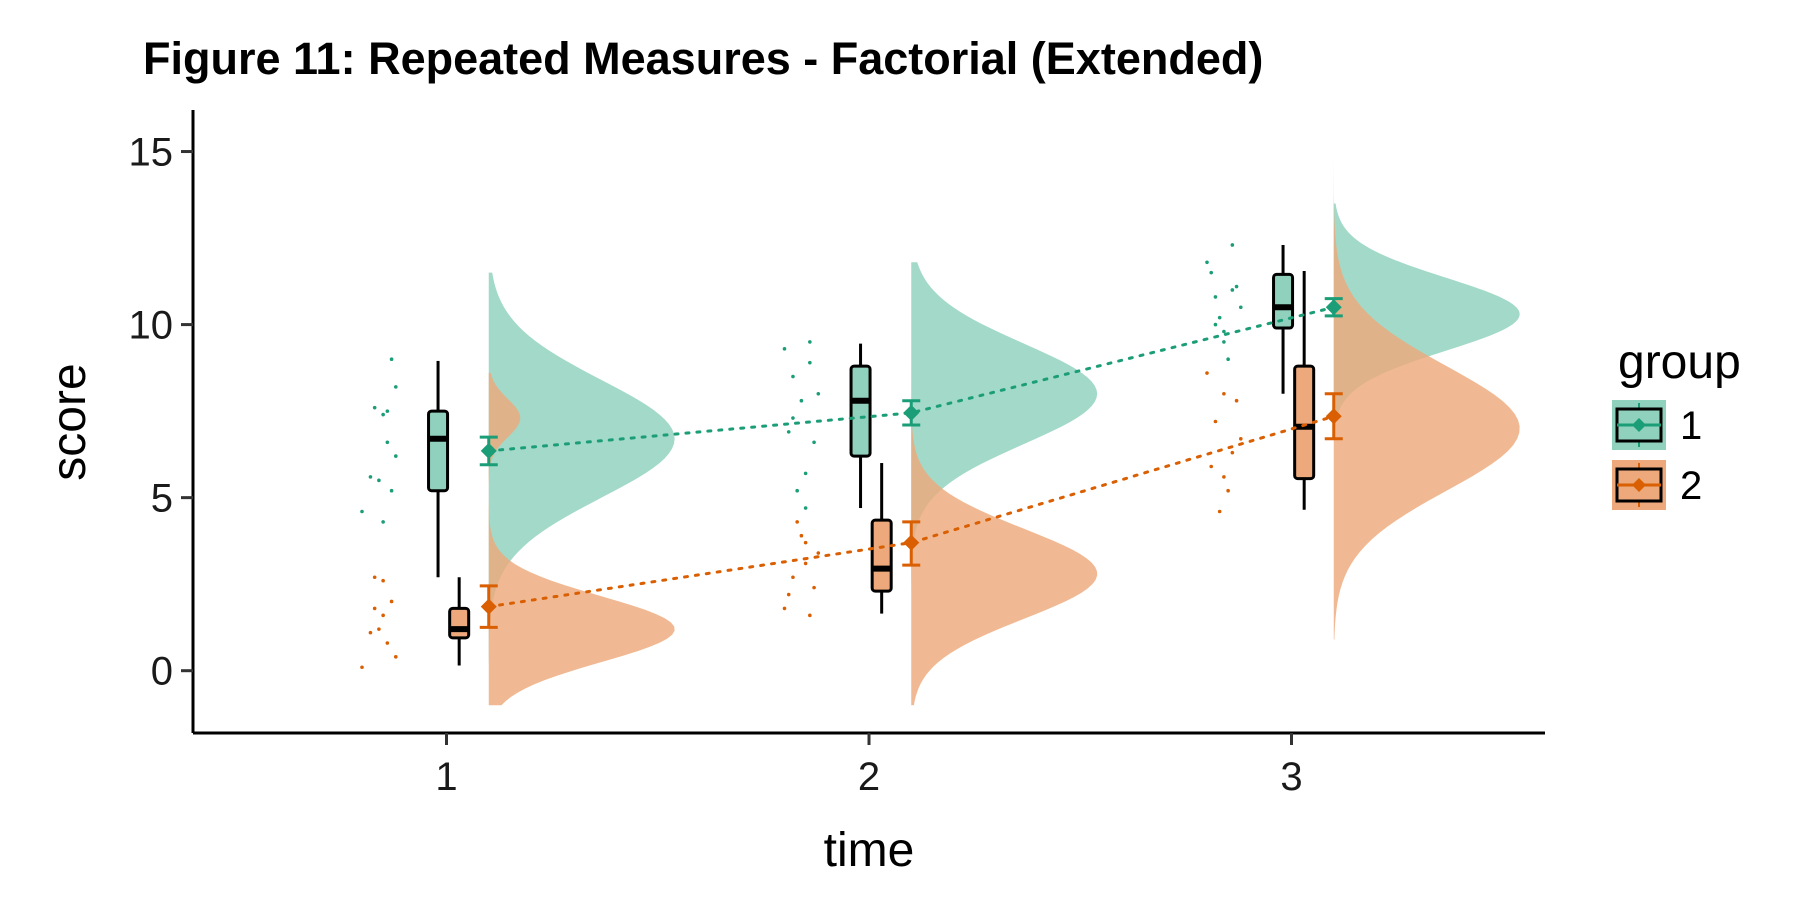 This screenshot has width=1800, height=900. I want to click on legend-title: group, so click(1679, 362).